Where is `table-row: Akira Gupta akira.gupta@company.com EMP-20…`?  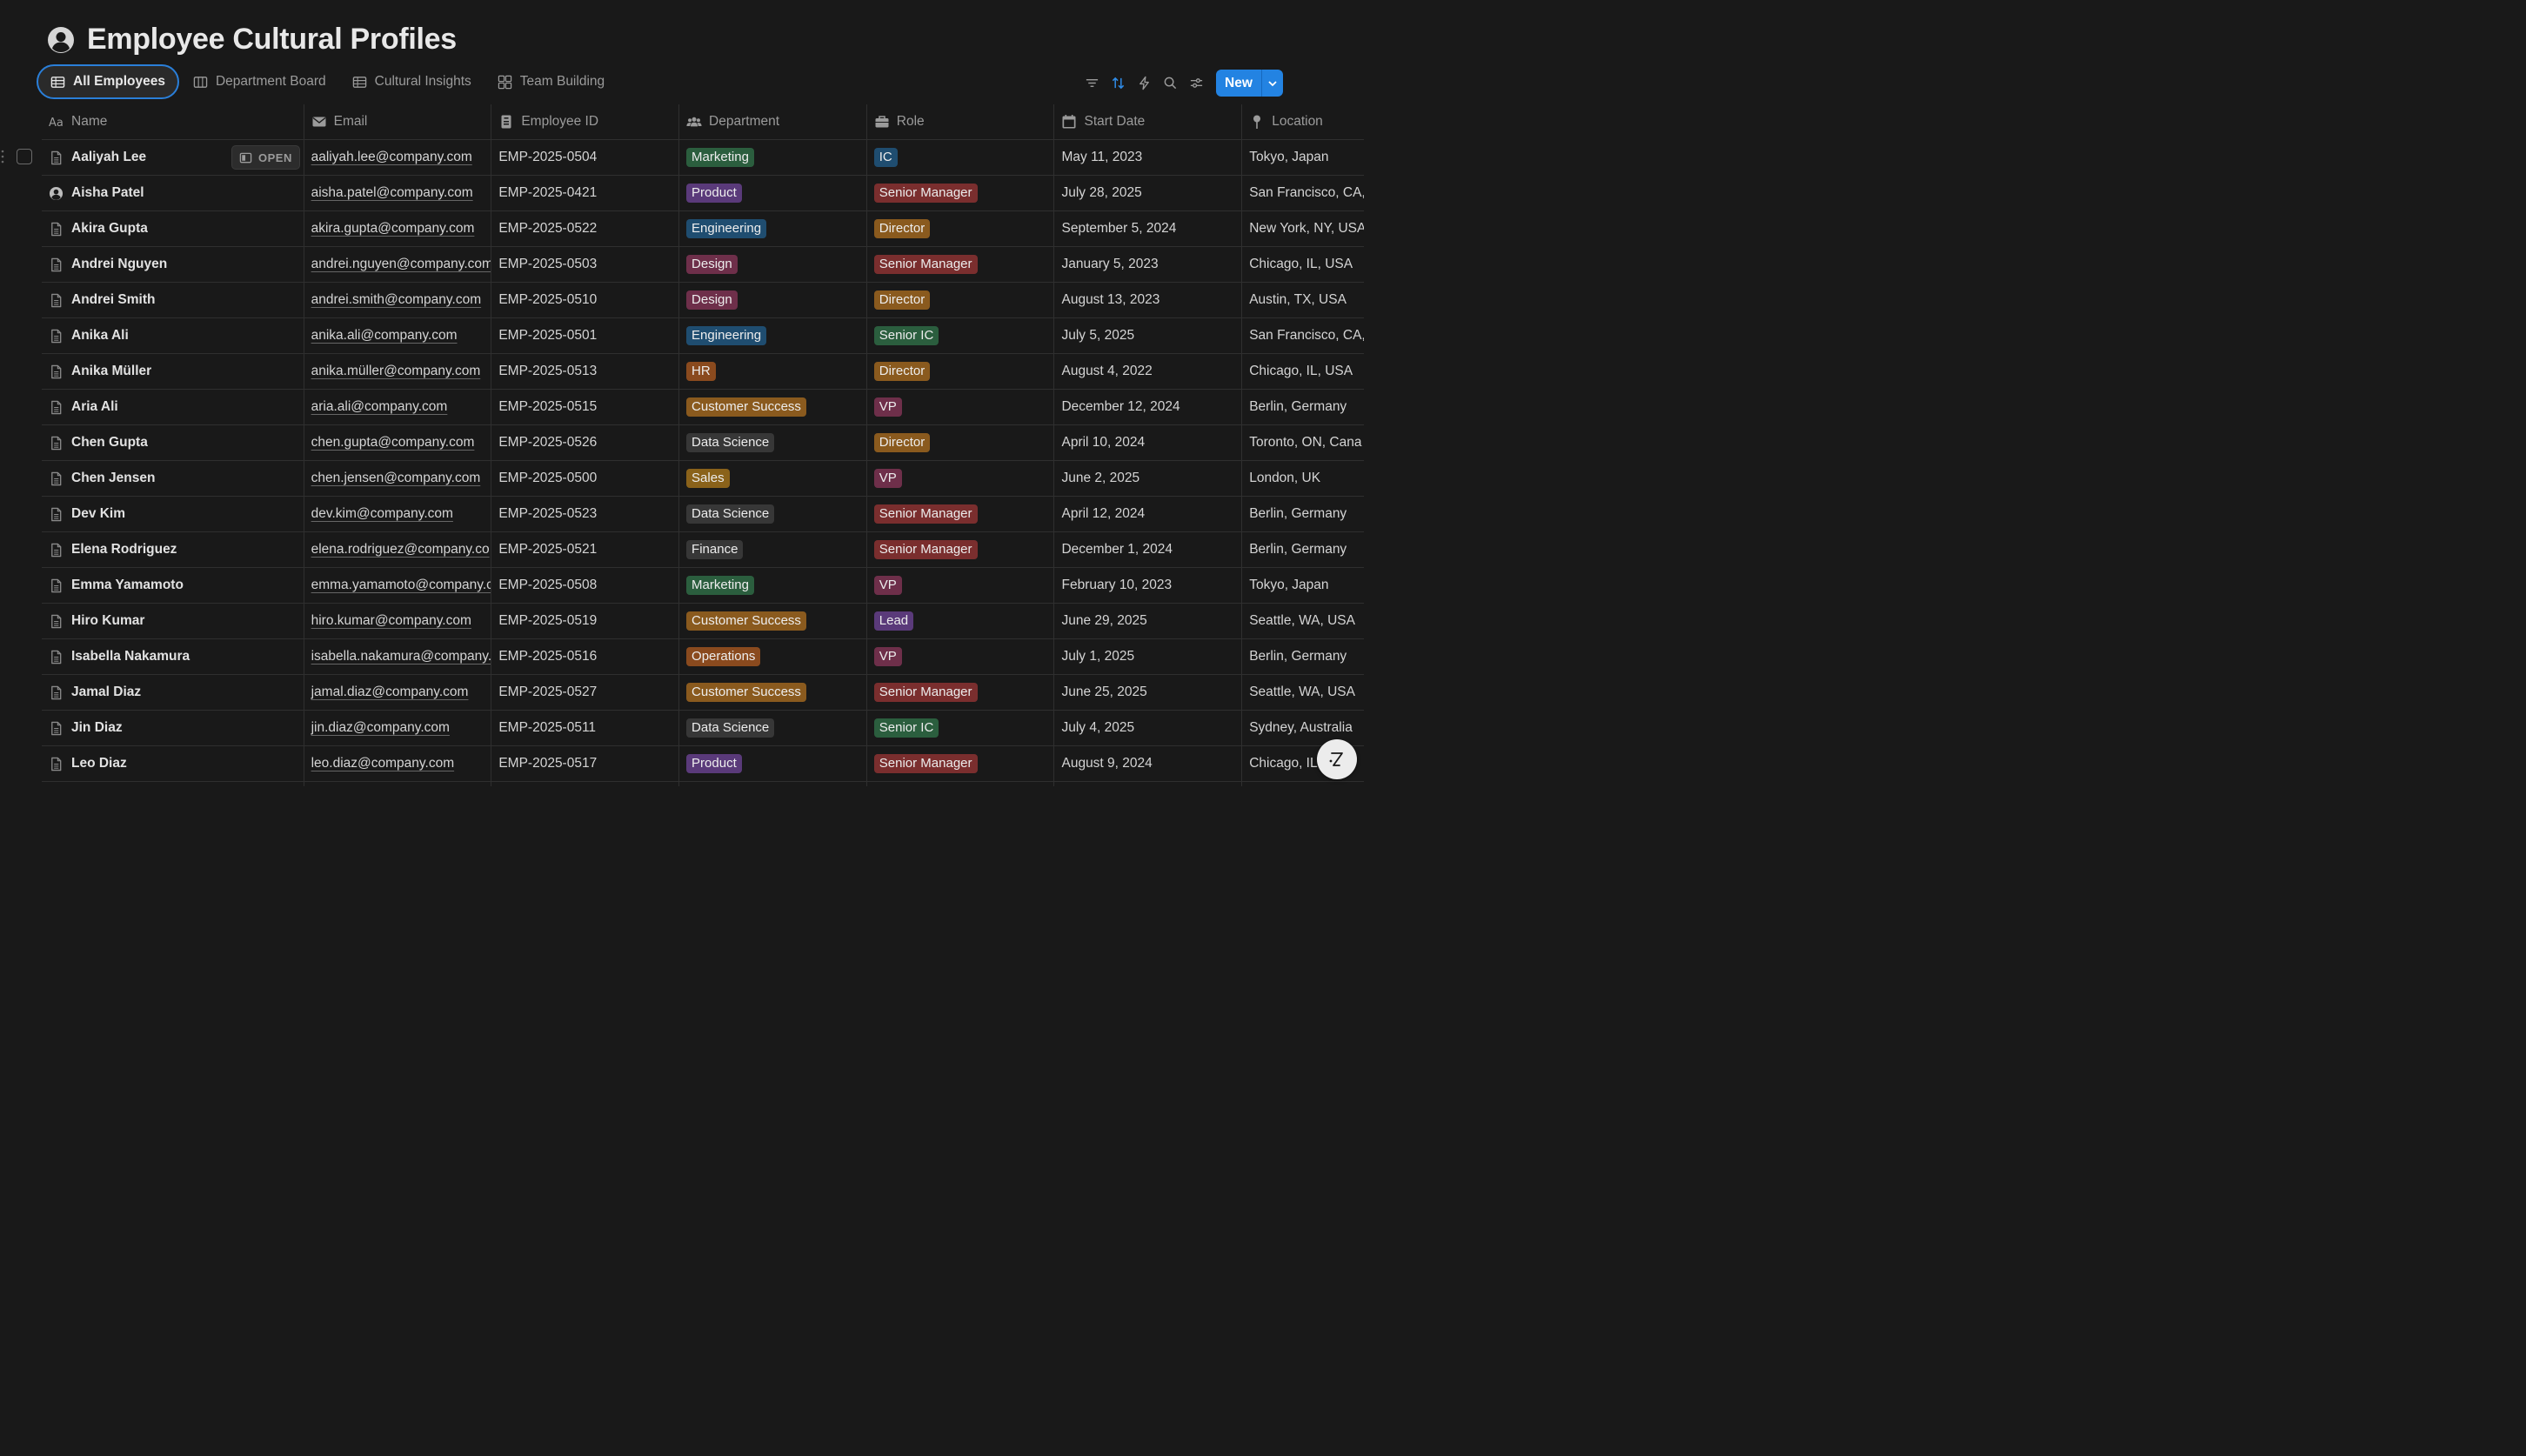 table-row: Akira Gupta akira.gupta@company.com EMP-20… is located at coordinates (703, 229).